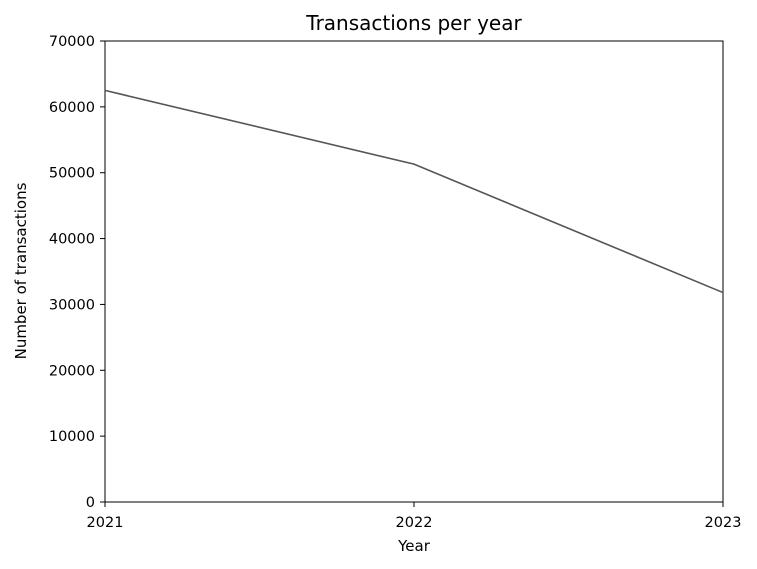 The width and height of the screenshot is (757, 569). Describe the element at coordinates (72, 371) in the screenshot. I see `y-tick-label: 20000` at that location.